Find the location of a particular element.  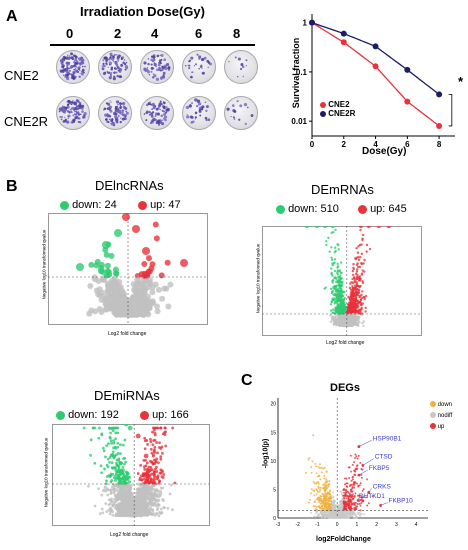

petri-dish is located at coordinates (241, 67).